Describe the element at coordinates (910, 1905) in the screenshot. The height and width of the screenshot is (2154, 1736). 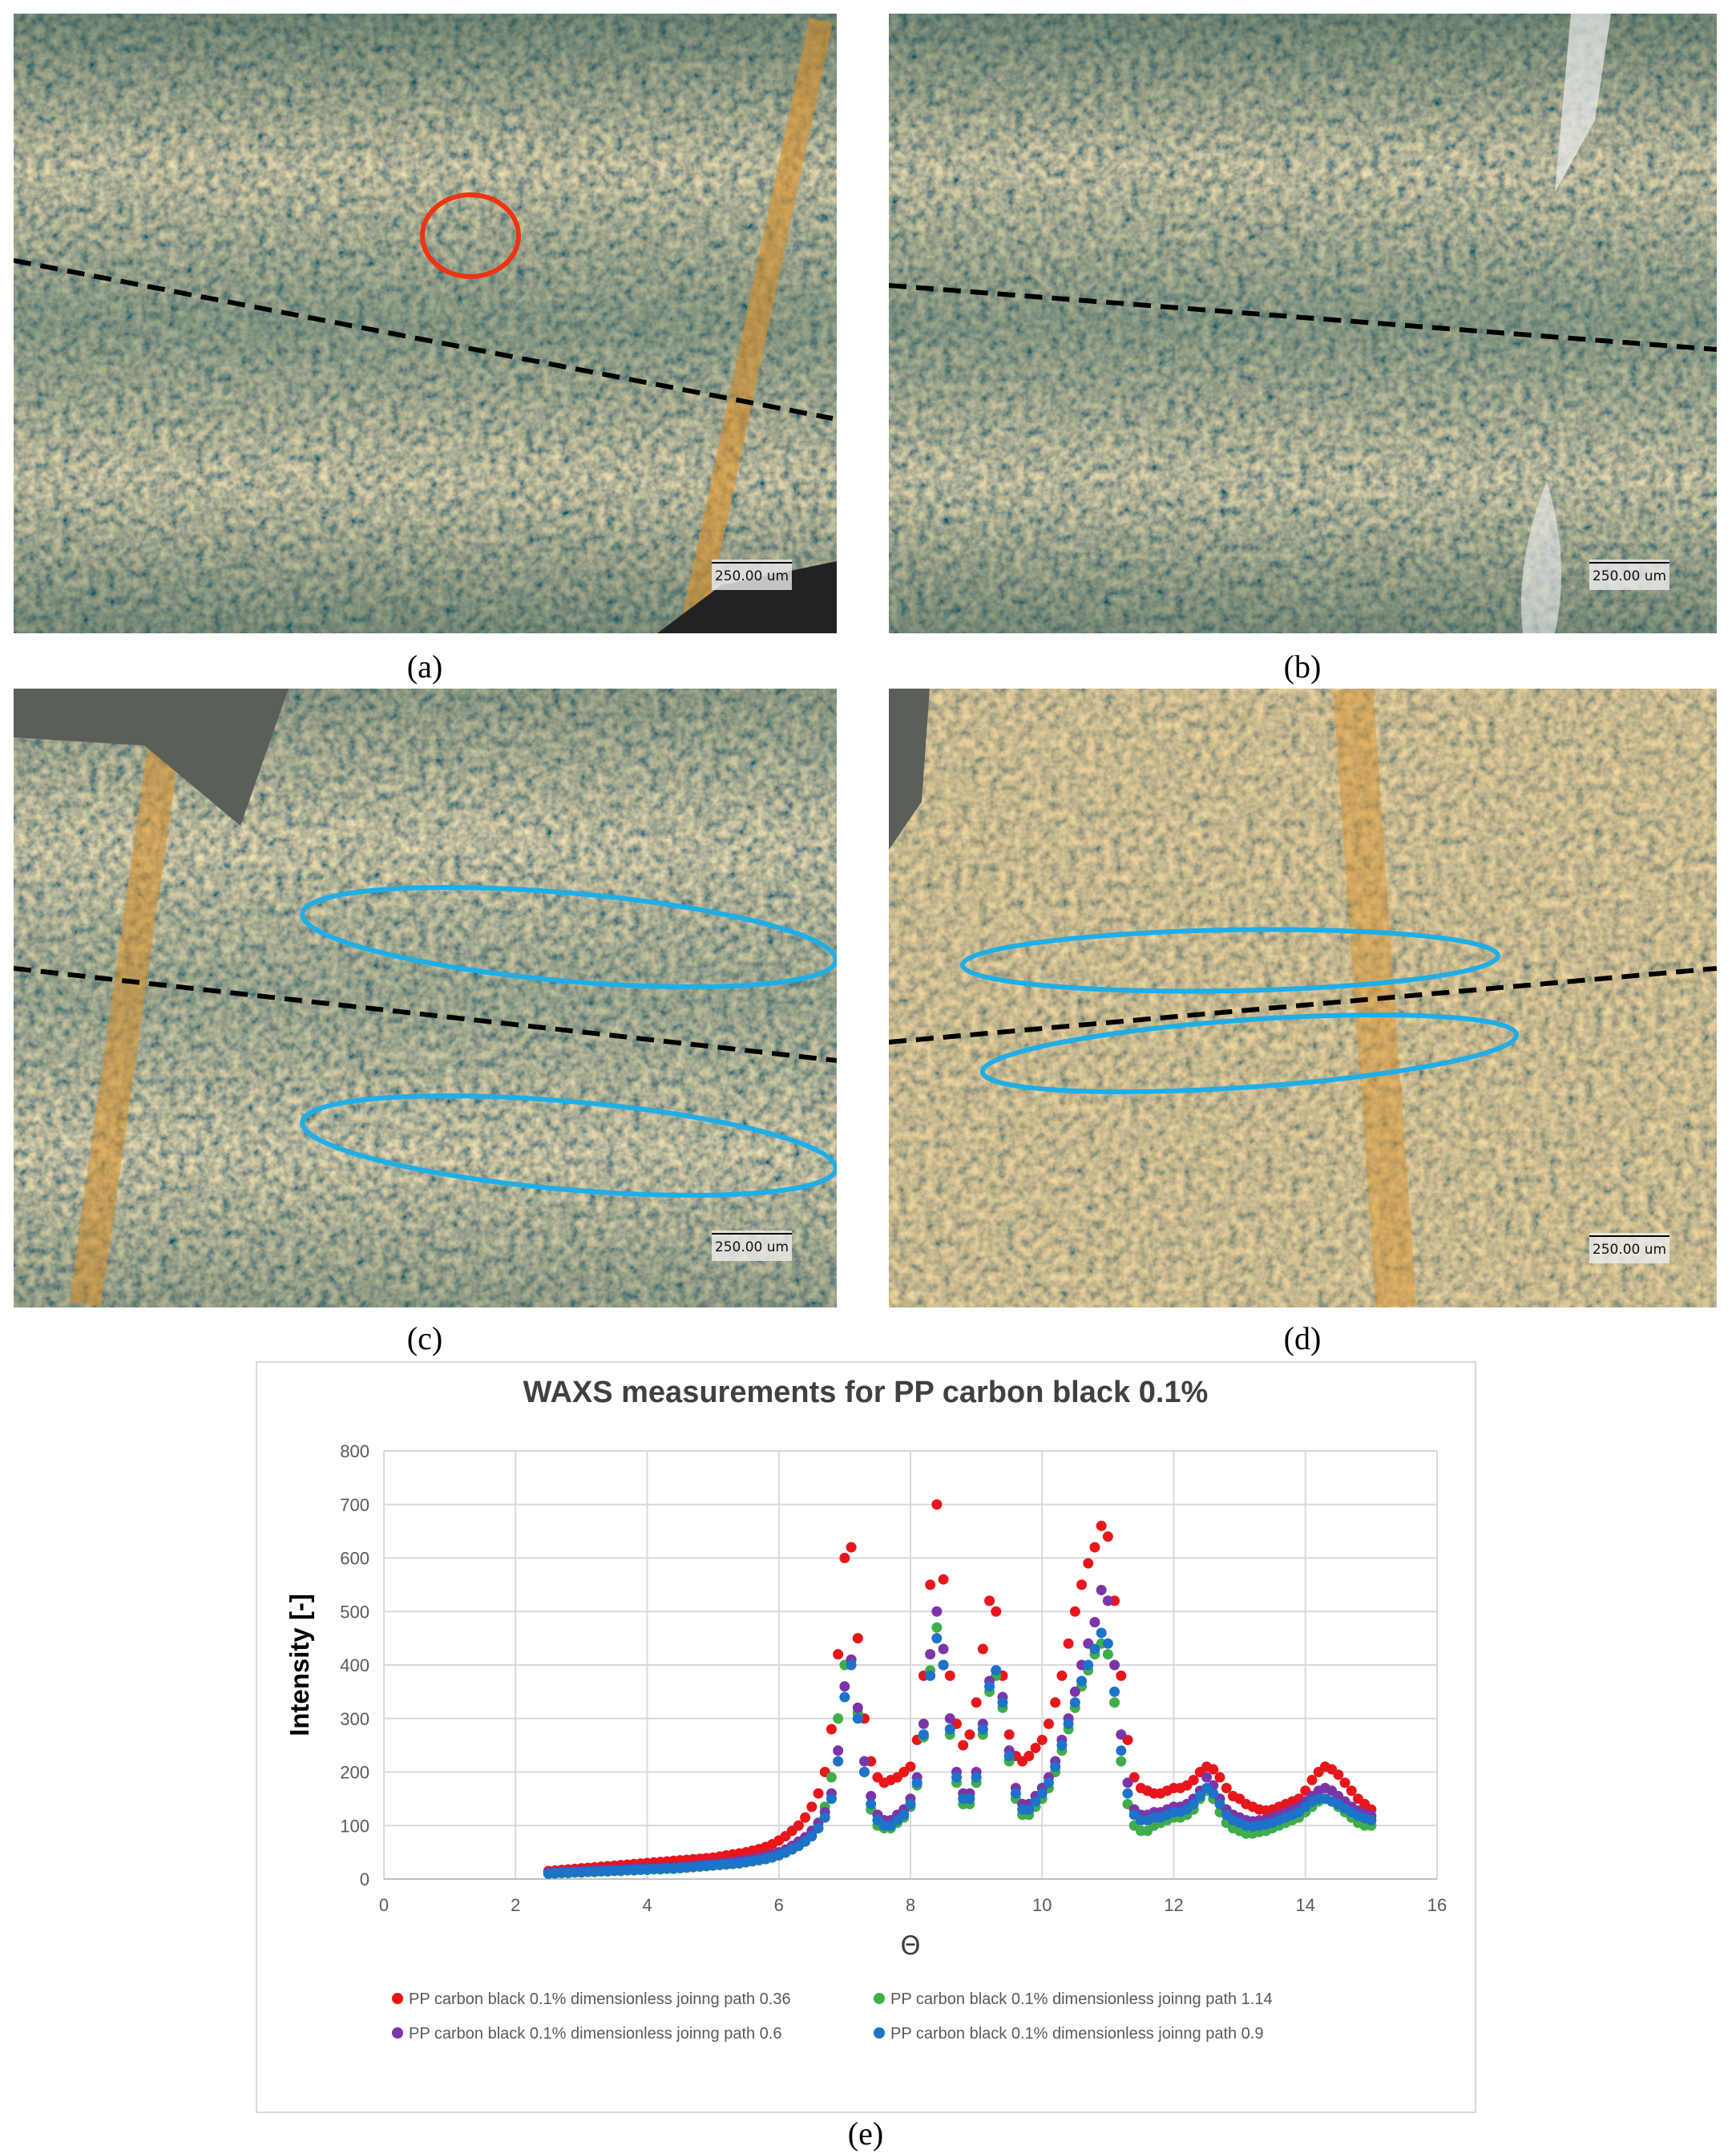
I see `x-tick-label: 8` at that location.